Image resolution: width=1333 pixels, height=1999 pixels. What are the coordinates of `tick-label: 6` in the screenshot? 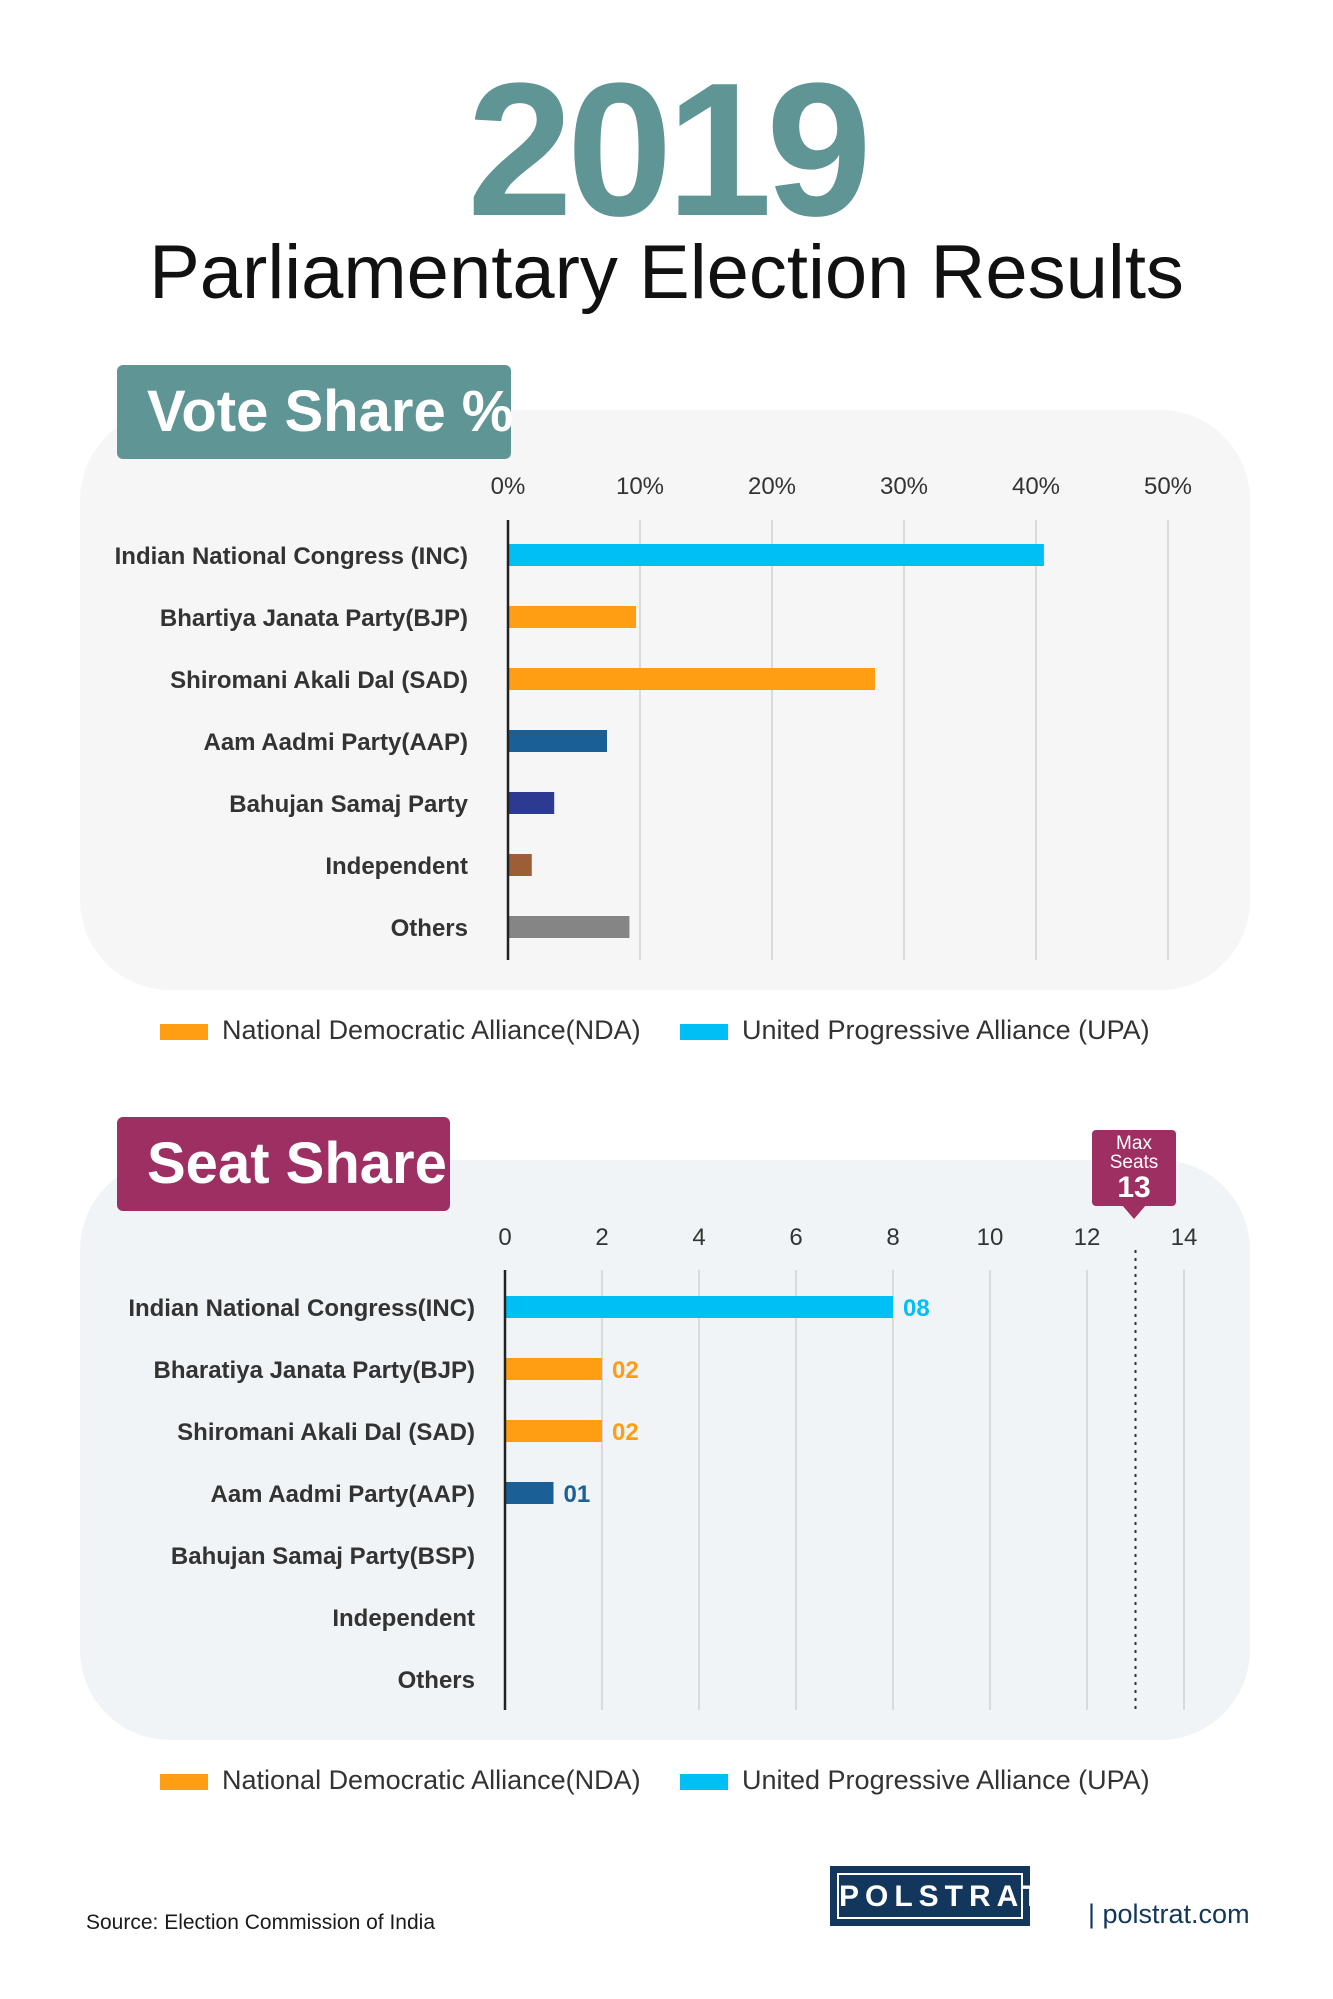 It's located at (795, 1237).